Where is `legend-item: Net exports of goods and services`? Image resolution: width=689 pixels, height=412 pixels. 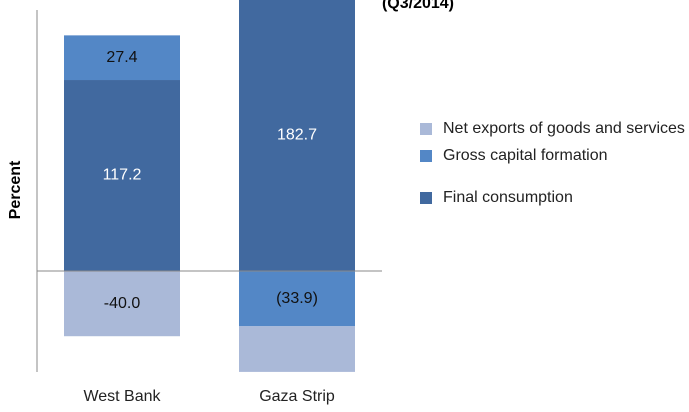 legend-item: Net exports of goods and services is located at coordinates (553, 128).